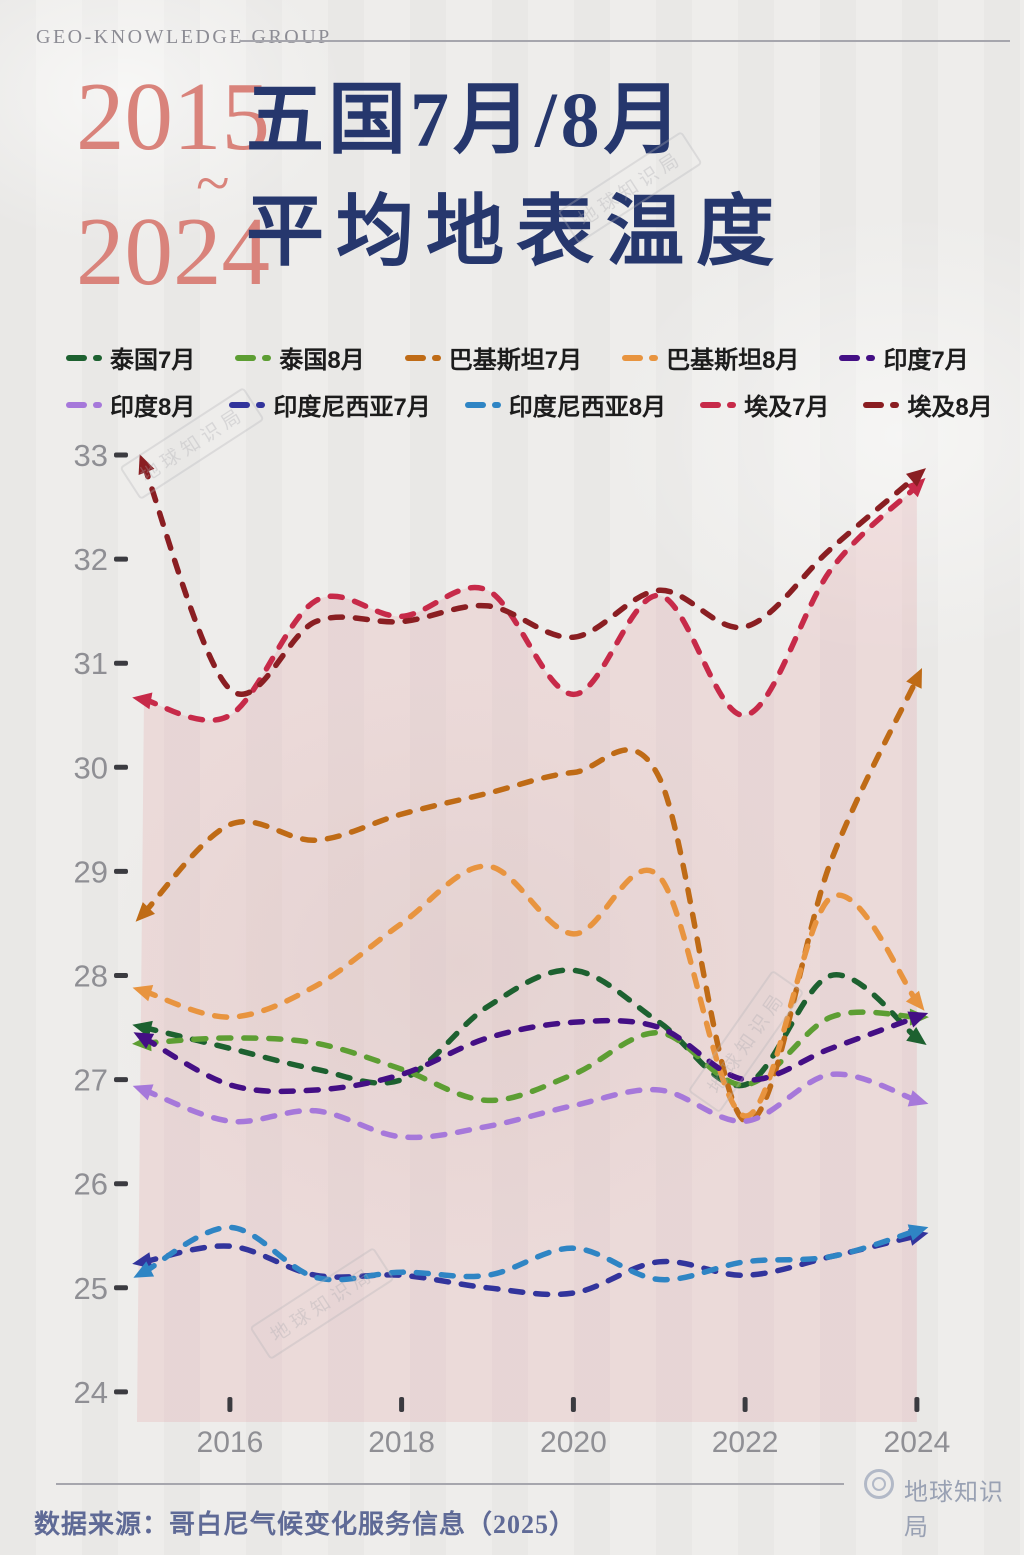 The image size is (1024, 1555). I want to click on y-axis-label: 24, so click(91, 1392).